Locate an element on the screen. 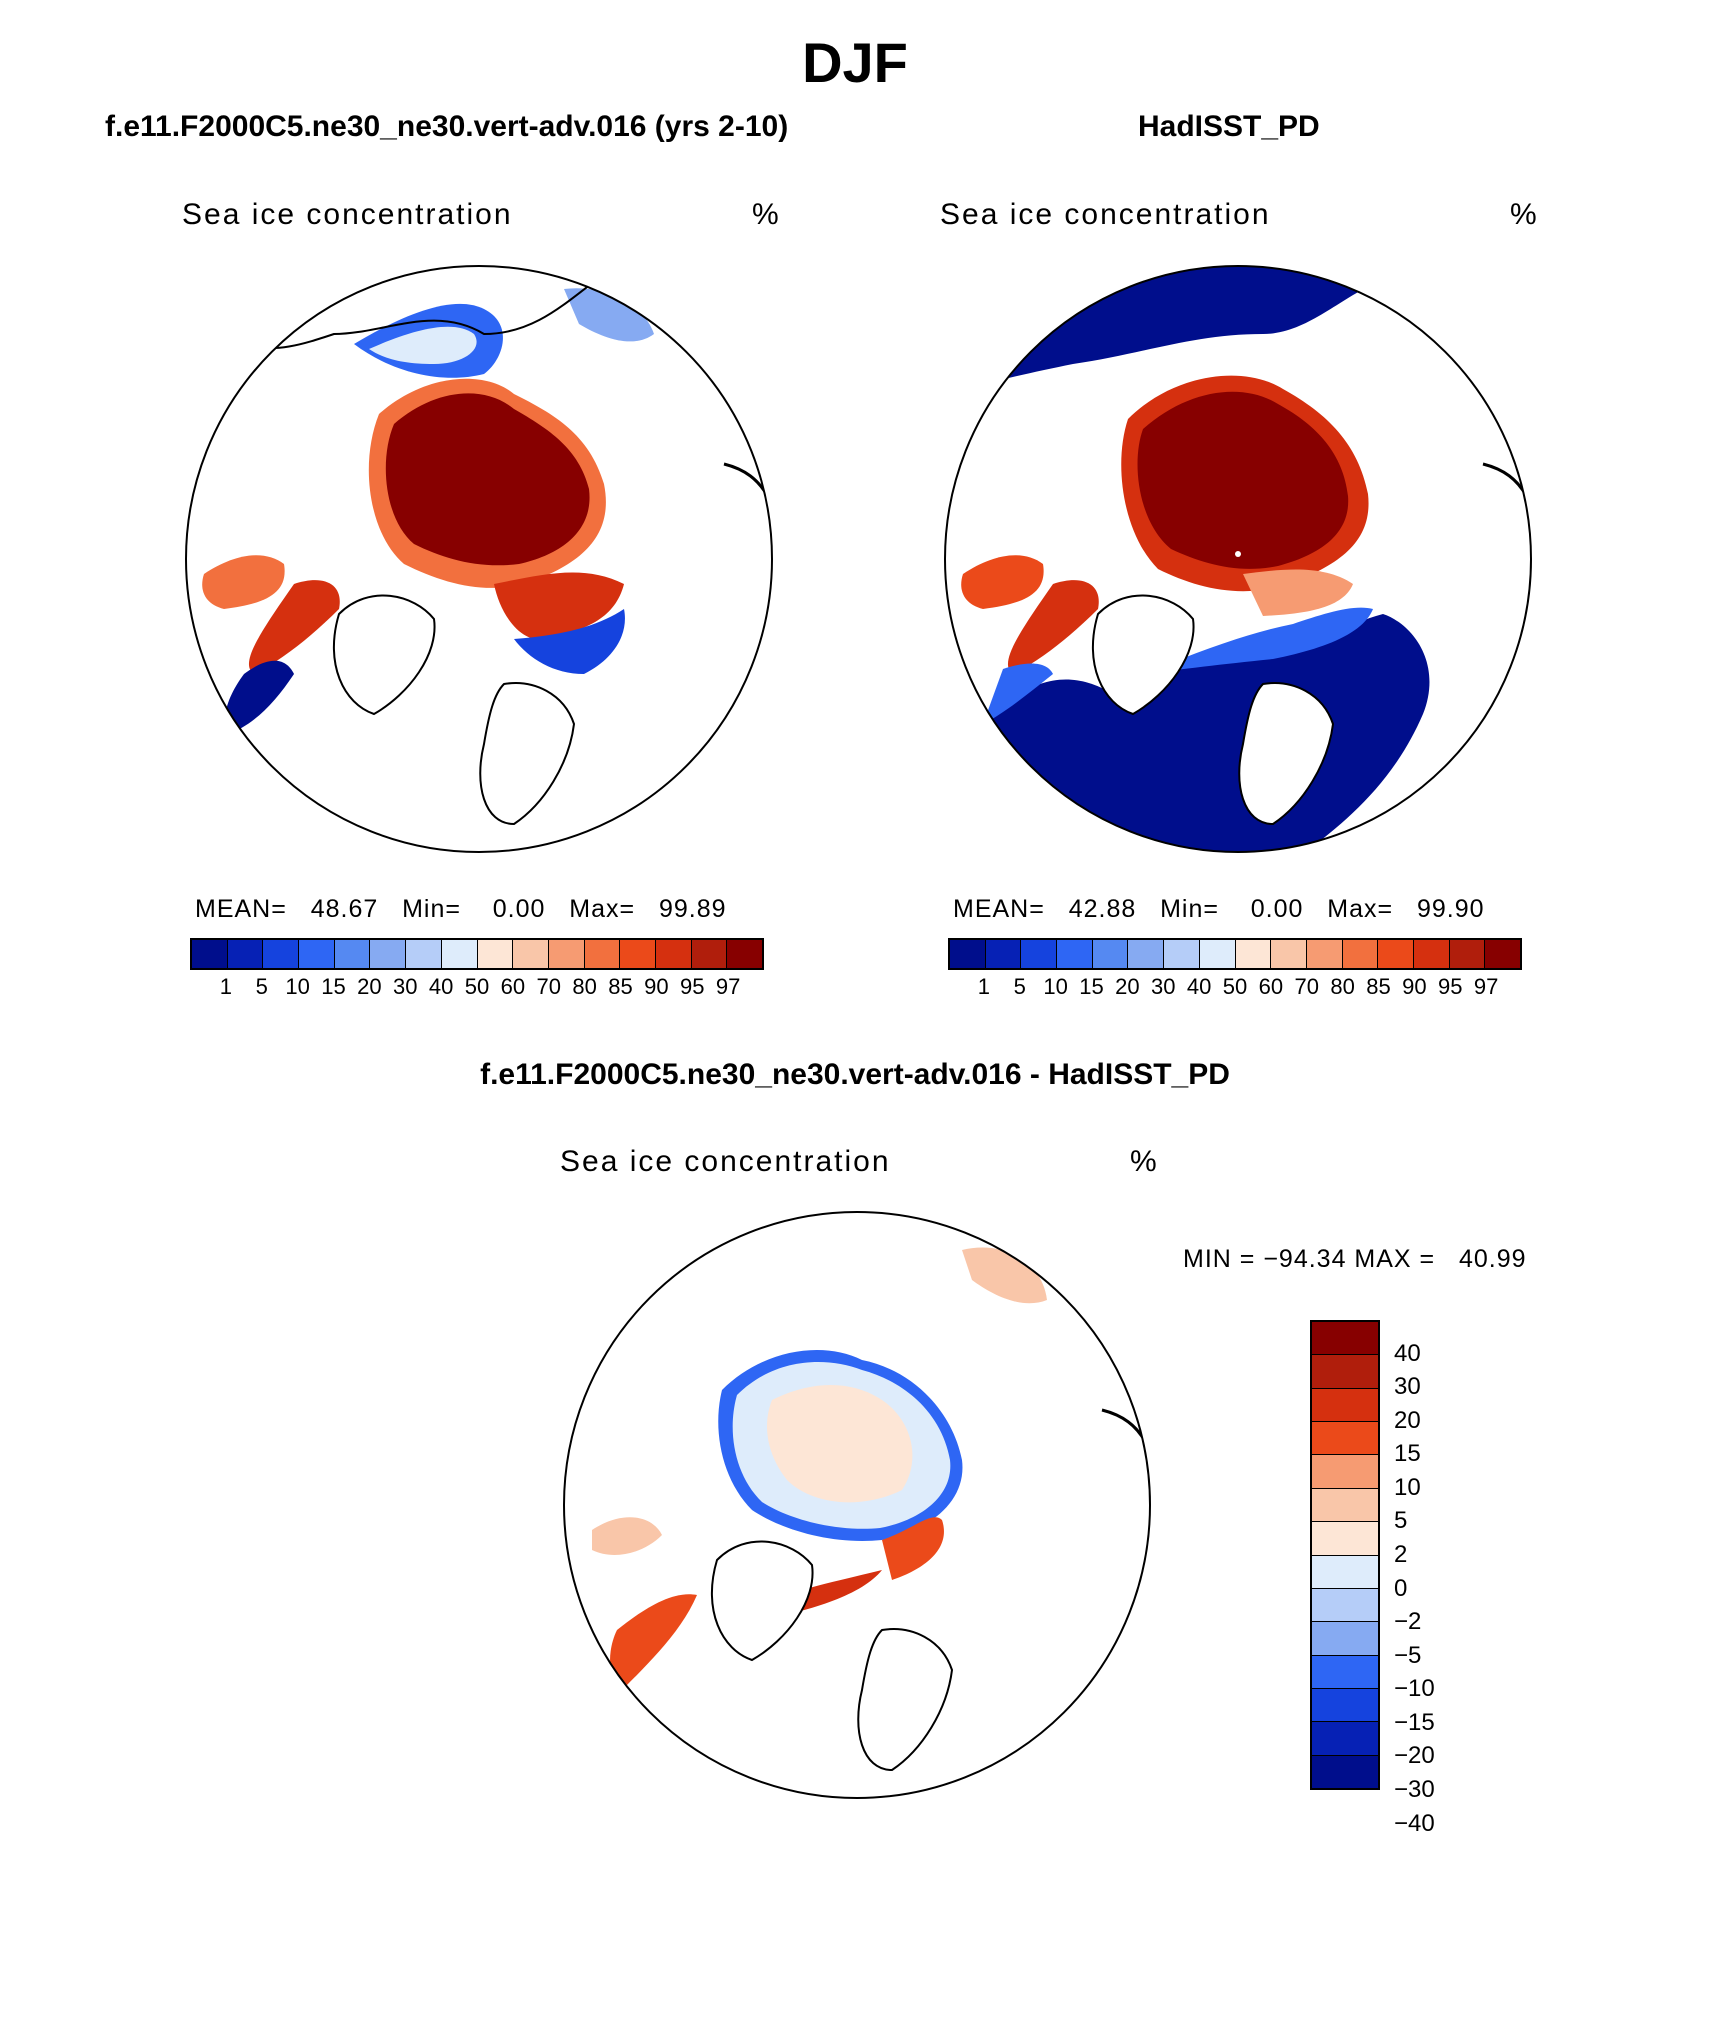  land-scandinavia is located at coordinates (527, 754).